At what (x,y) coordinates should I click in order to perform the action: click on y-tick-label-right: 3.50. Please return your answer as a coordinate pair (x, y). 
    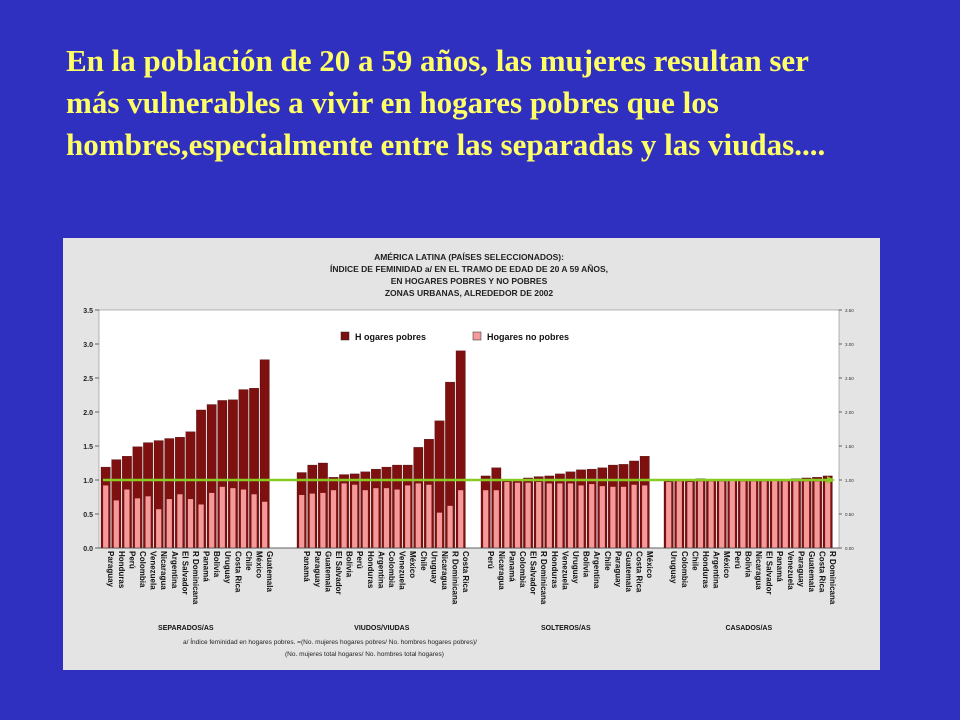
    Looking at the image, I should click on (849, 310).